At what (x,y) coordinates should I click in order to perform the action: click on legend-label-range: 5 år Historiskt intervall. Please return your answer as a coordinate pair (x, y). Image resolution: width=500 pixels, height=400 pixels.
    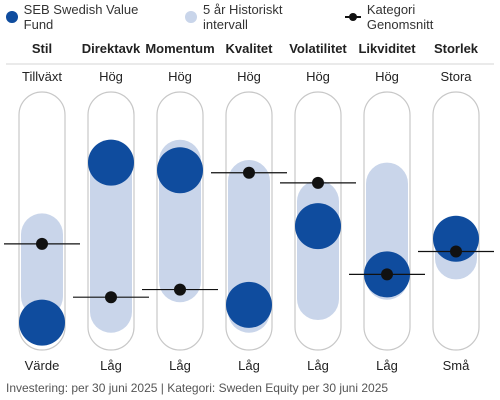
    Looking at the image, I should click on (243, 17).